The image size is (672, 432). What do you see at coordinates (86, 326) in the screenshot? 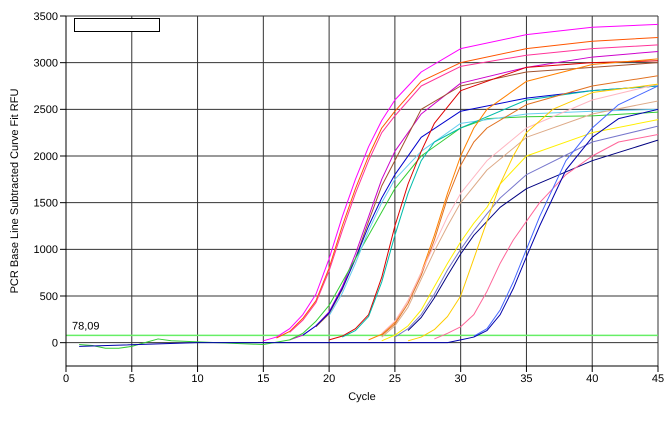
I see `ref-line-label: 78,09` at bounding box center [86, 326].